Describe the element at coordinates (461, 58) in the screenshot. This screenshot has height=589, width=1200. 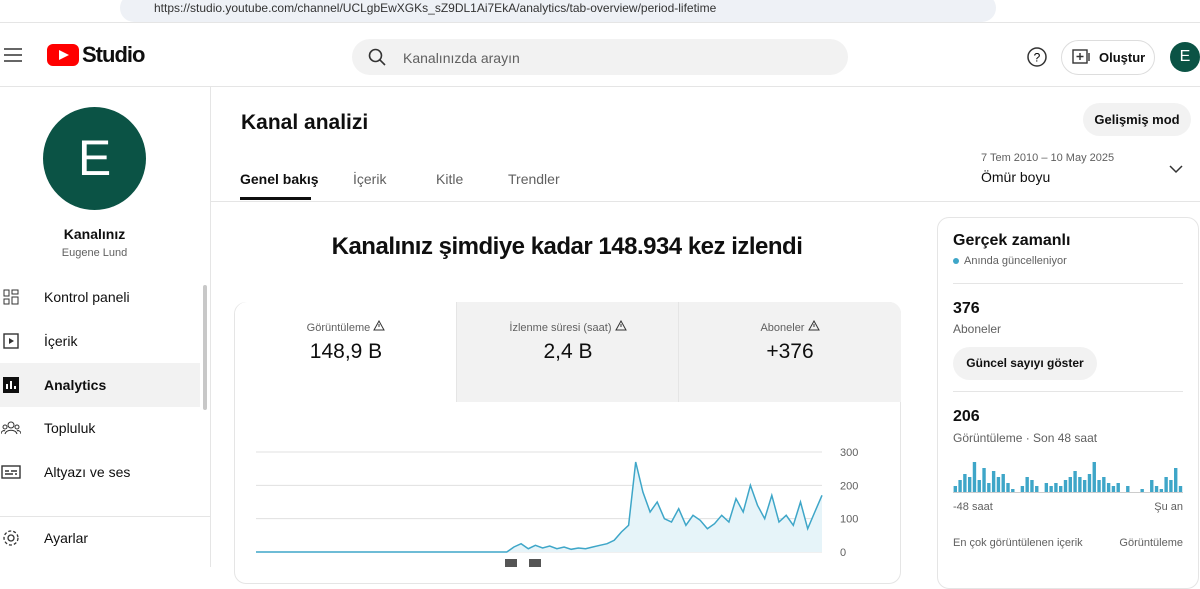
I see `search-placeholder: Kanalınızda arayın` at that location.